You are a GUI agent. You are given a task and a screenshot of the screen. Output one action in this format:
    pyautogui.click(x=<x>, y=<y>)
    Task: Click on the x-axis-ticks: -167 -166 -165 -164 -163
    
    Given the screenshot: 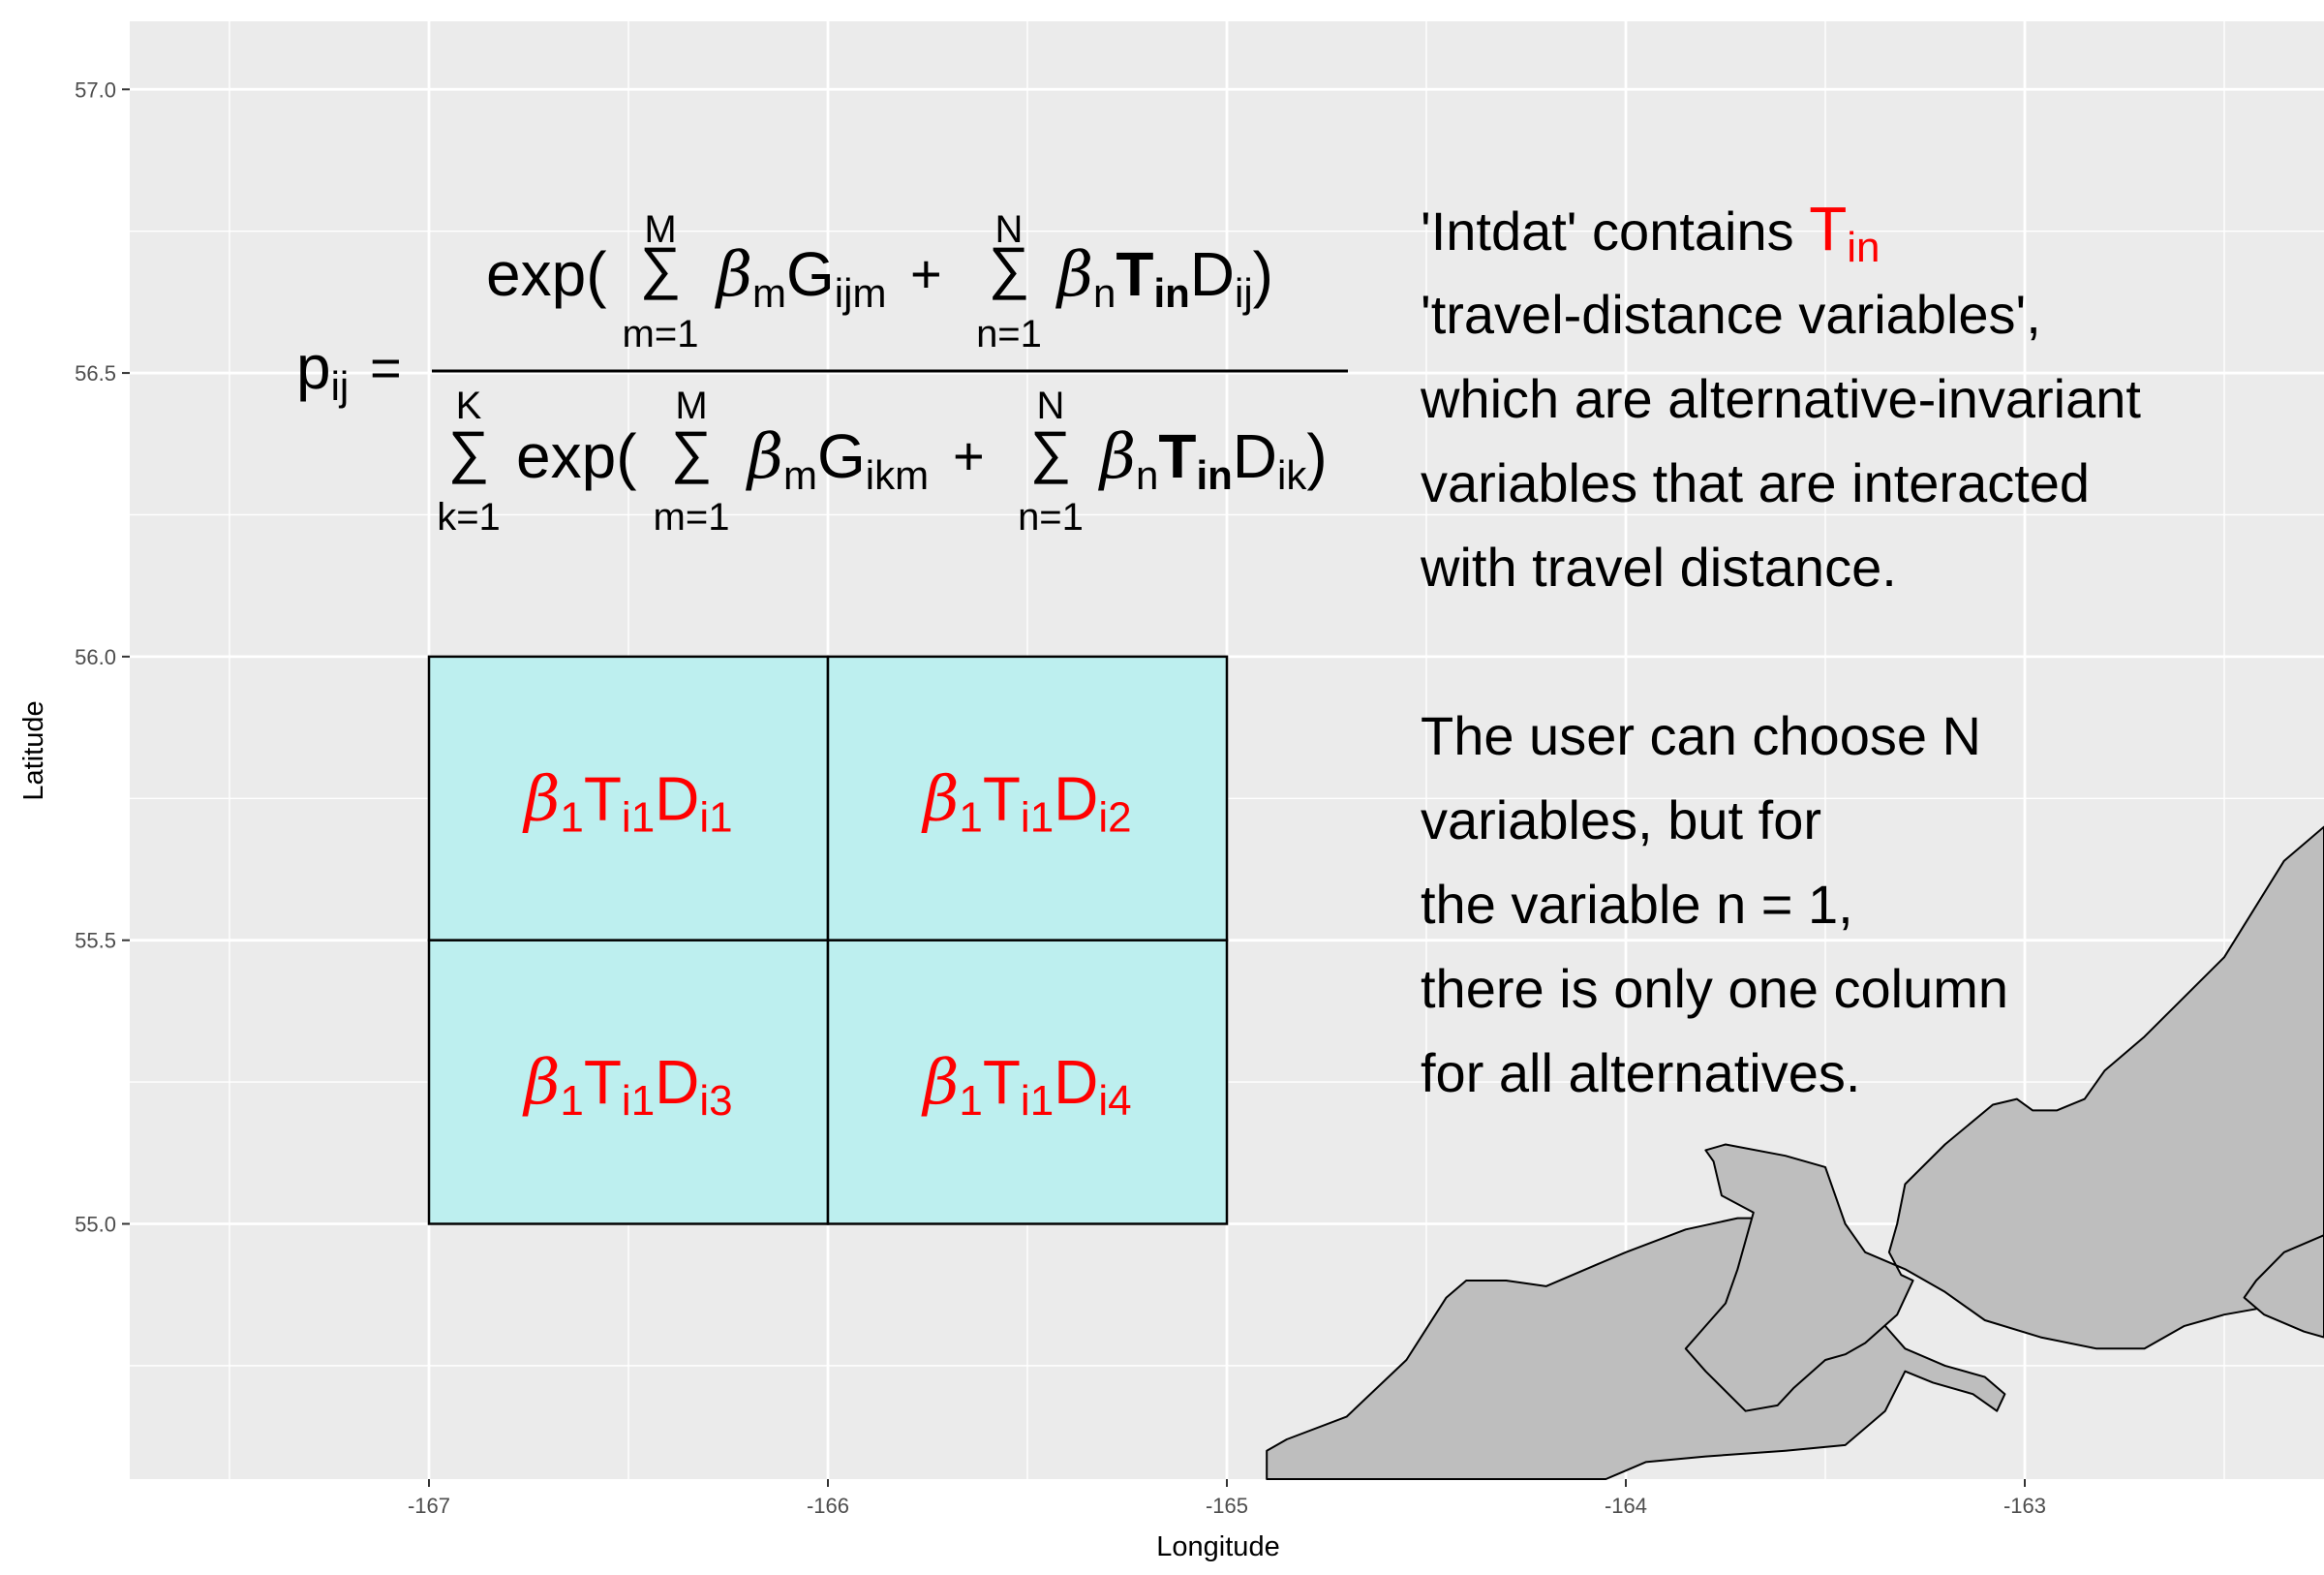 What is the action you would take?
    pyautogui.click(x=1227, y=1498)
    